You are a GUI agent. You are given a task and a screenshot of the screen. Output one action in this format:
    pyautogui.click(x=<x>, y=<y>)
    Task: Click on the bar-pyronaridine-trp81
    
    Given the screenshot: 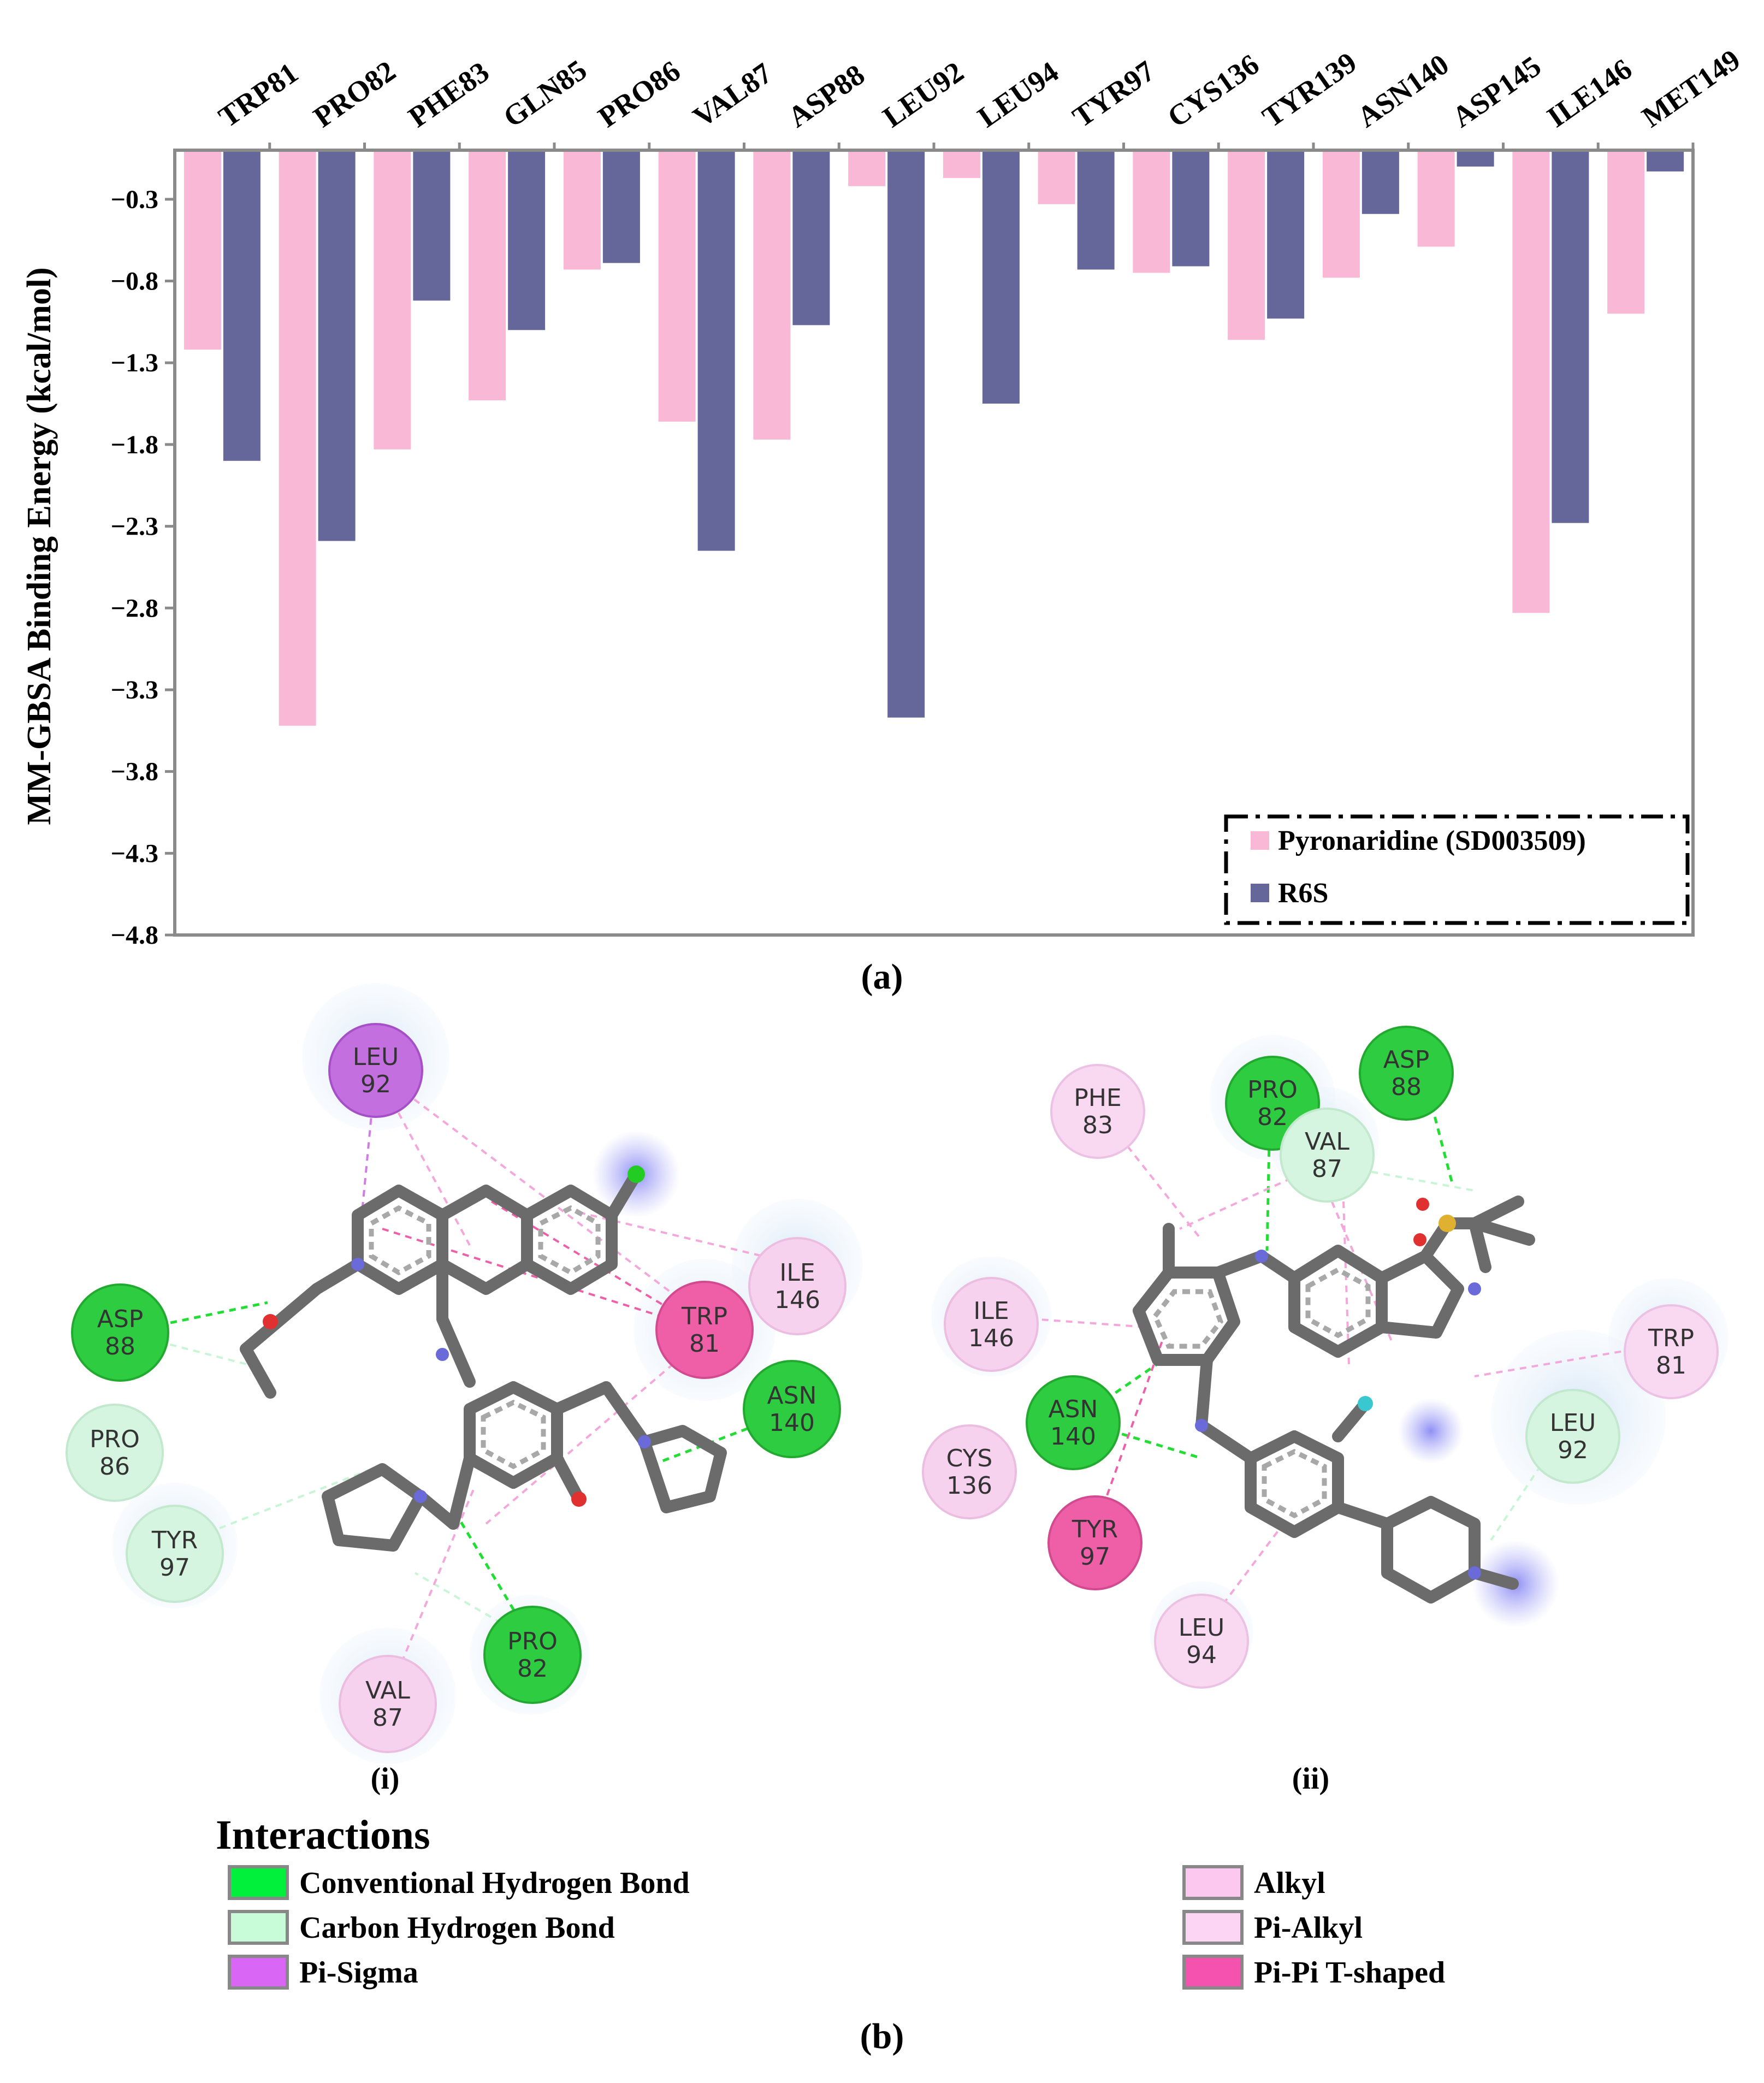 What is the action you would take?
    pyautogui.click(x=202, y=250)
    